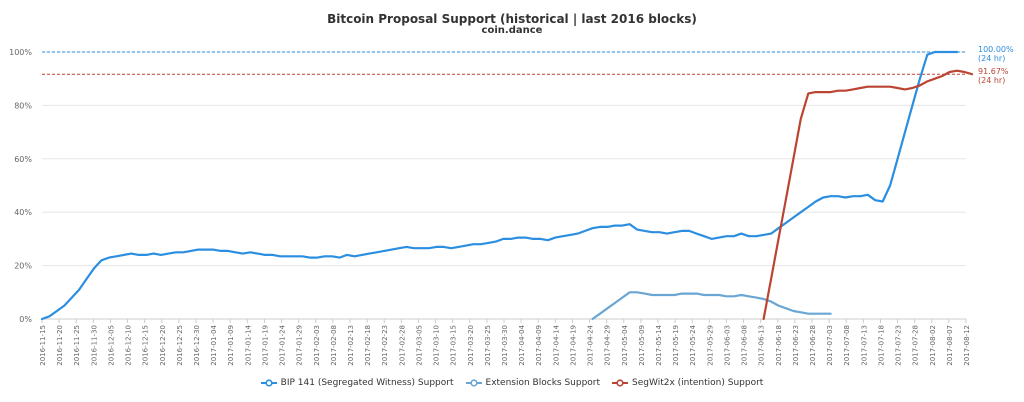 This screenshot has height=402, width=1024. Describe the element at coordinates (20, 52) in the screenshot. I see `y-tick-label: 100%` at that location.